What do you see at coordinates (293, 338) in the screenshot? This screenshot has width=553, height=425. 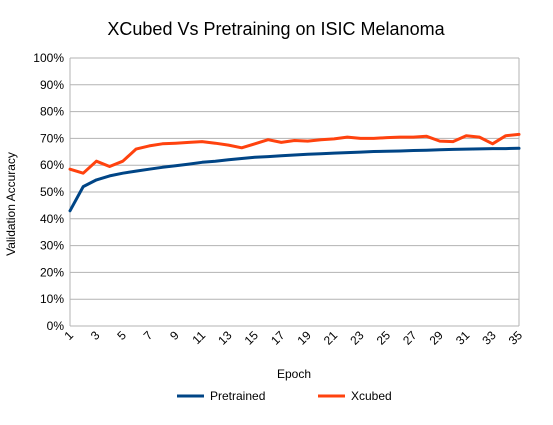 I see `x-tick-labels: 1 3 5 7 9 11 13 15 17 19 21 23 25 27 29 31 33 35` at bounding box center [293, 338].